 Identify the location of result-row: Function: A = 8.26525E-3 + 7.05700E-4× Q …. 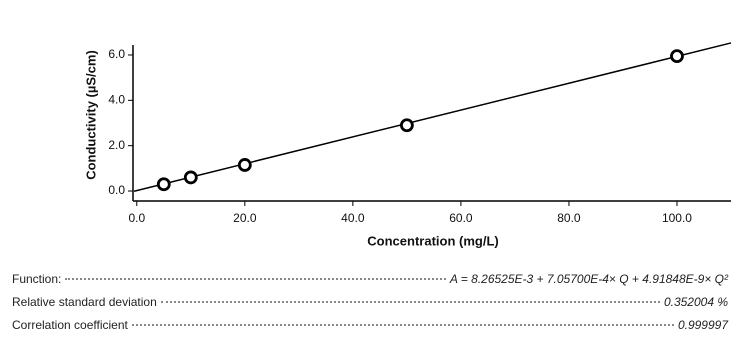
(370, 283).